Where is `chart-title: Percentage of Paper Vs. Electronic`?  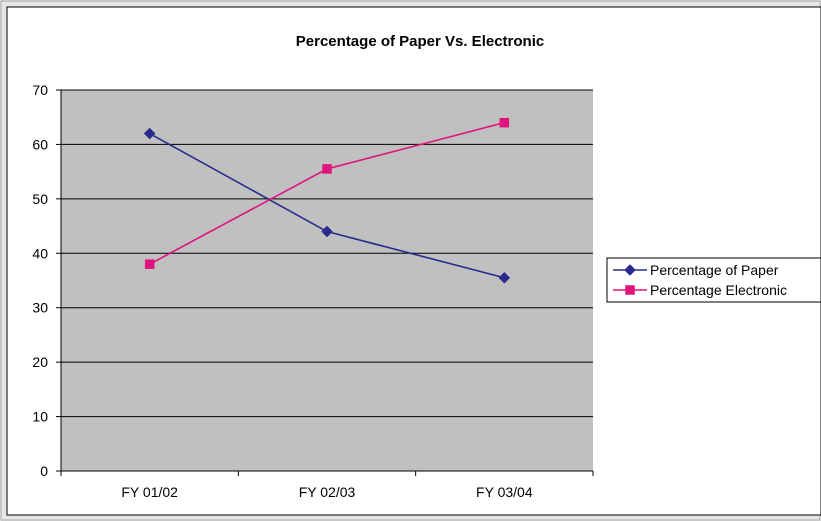 chart-title: Percentage of Paper Vs. Electronic is located at coordinates (420, 41).